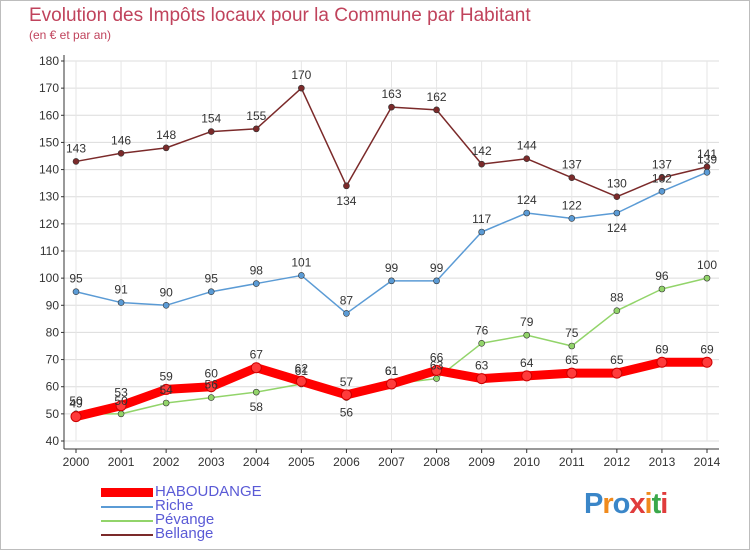 Image resolution: width=750 pixels, height=550 pixels. I want to click on logo-letter: x, so click(637, 504).